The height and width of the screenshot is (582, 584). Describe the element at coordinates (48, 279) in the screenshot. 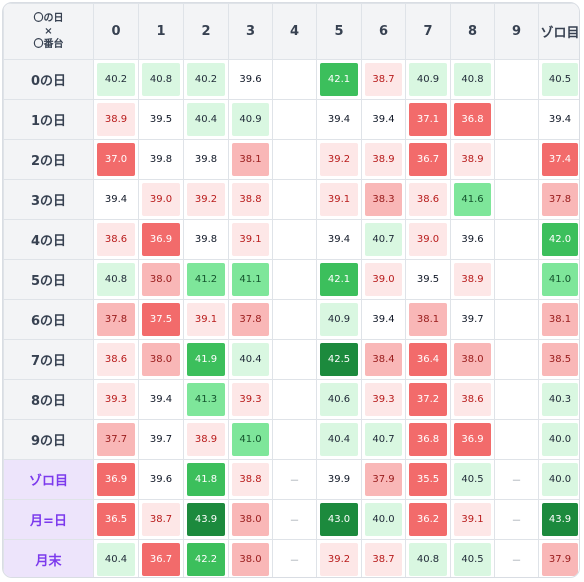

I see `row-header: 5の日` at that location.